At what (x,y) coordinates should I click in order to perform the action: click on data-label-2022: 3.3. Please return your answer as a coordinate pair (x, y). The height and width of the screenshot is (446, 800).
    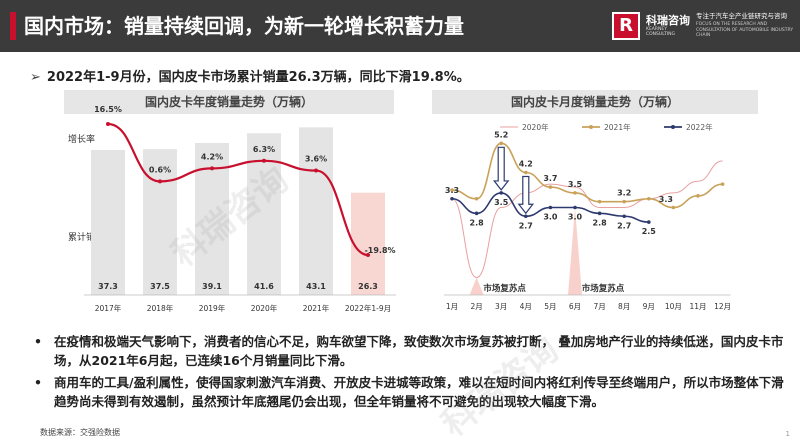
    Looking at the image, I should click on (452, 190).